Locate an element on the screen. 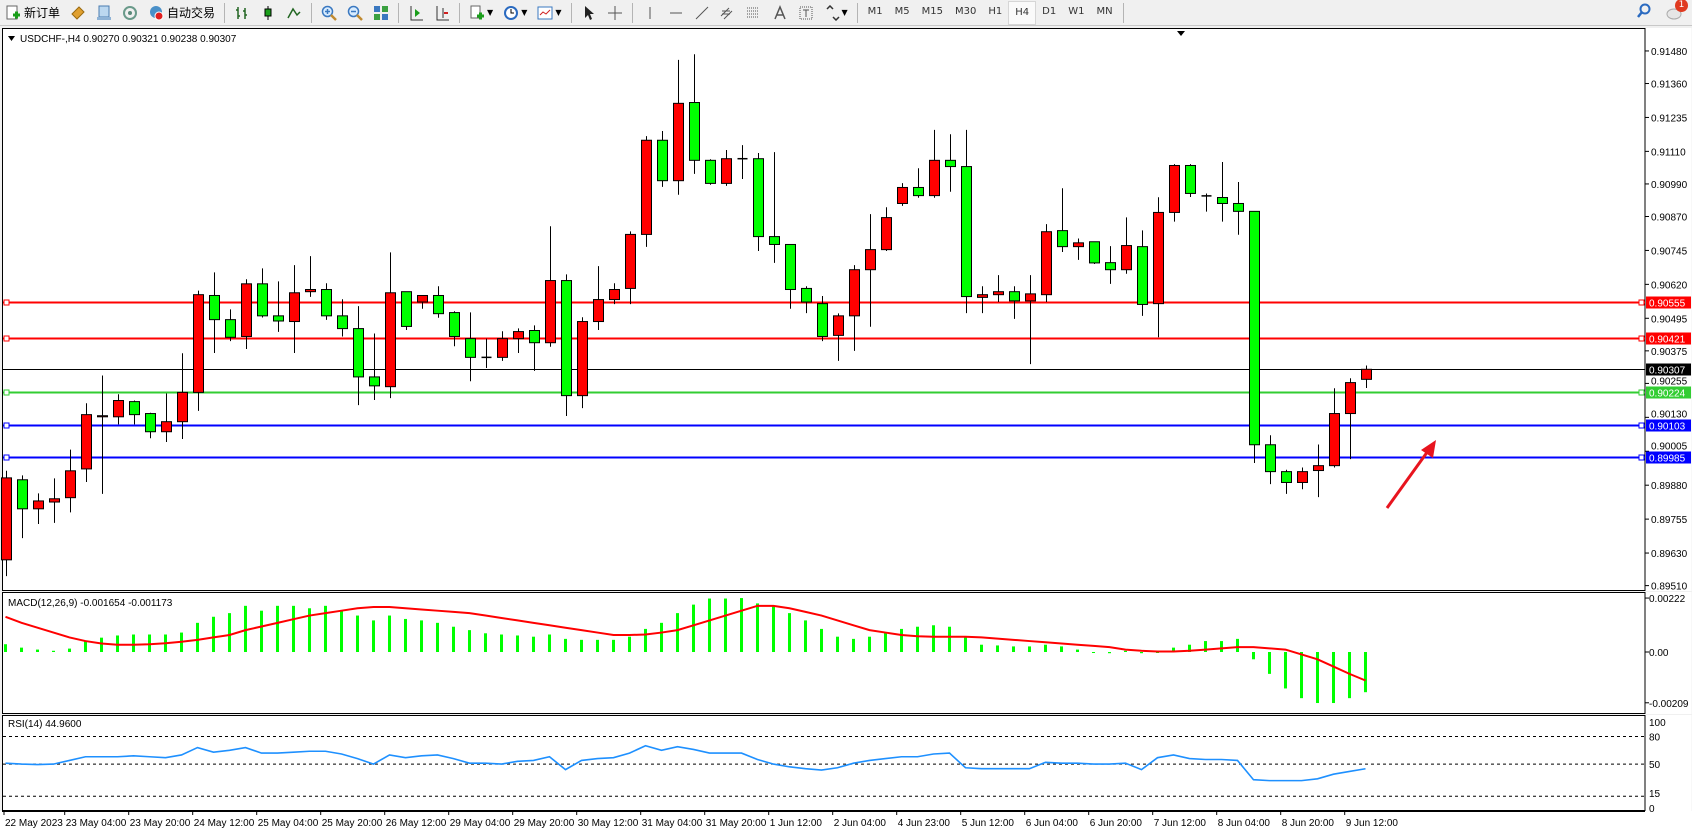  timeframe-m5: M5 is located at coordinates (902, 11).